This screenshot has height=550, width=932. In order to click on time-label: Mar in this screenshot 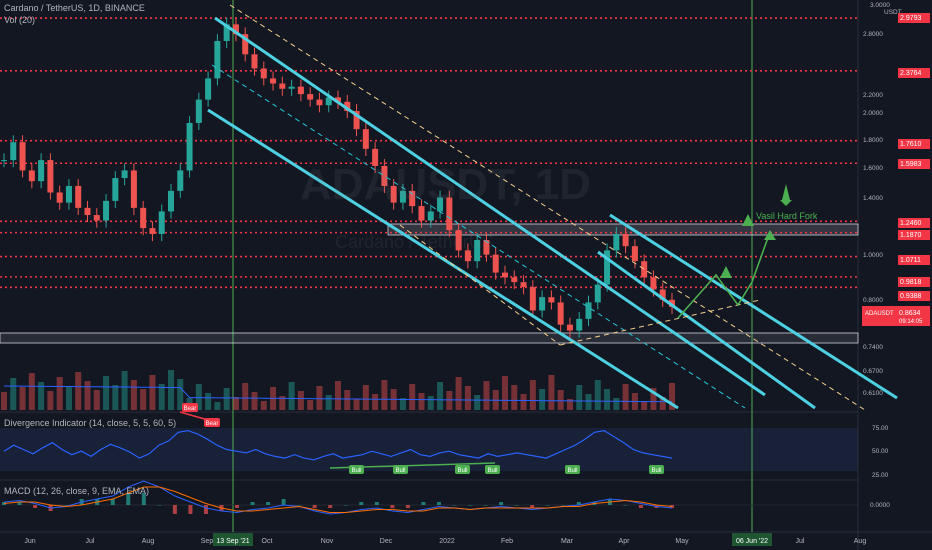, I will do `click(567, 541)`.